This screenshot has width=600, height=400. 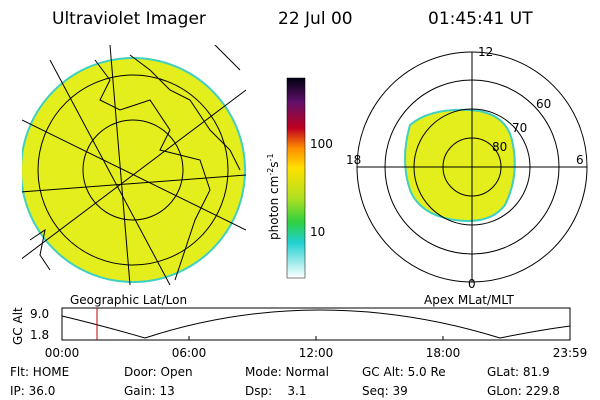 What do you see at coordinates (189, 353) in the screenshot?
I see `x-tick-label: 06:00` at bounding box center [189, 353].